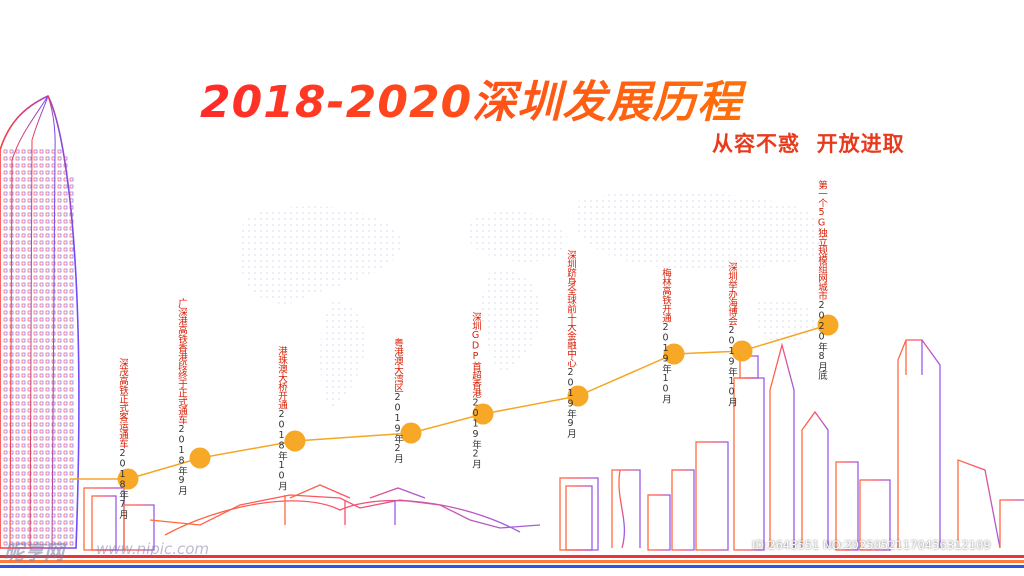  What do you see at coordinates (475, 355) in the screenshot?
I see `milestone-event: 深圳GDP首超香港` at bounding box center [475, 355].